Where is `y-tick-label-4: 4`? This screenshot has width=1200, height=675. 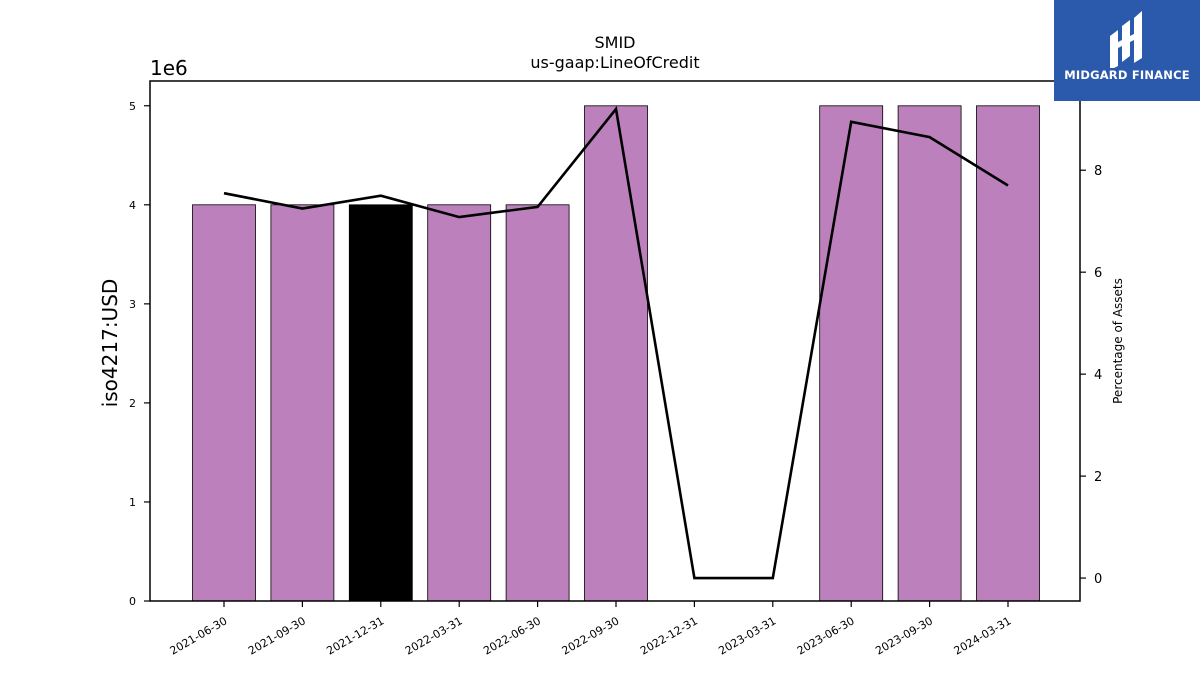
y-tick-label-4: 4 is located at coordinates (132, 205).